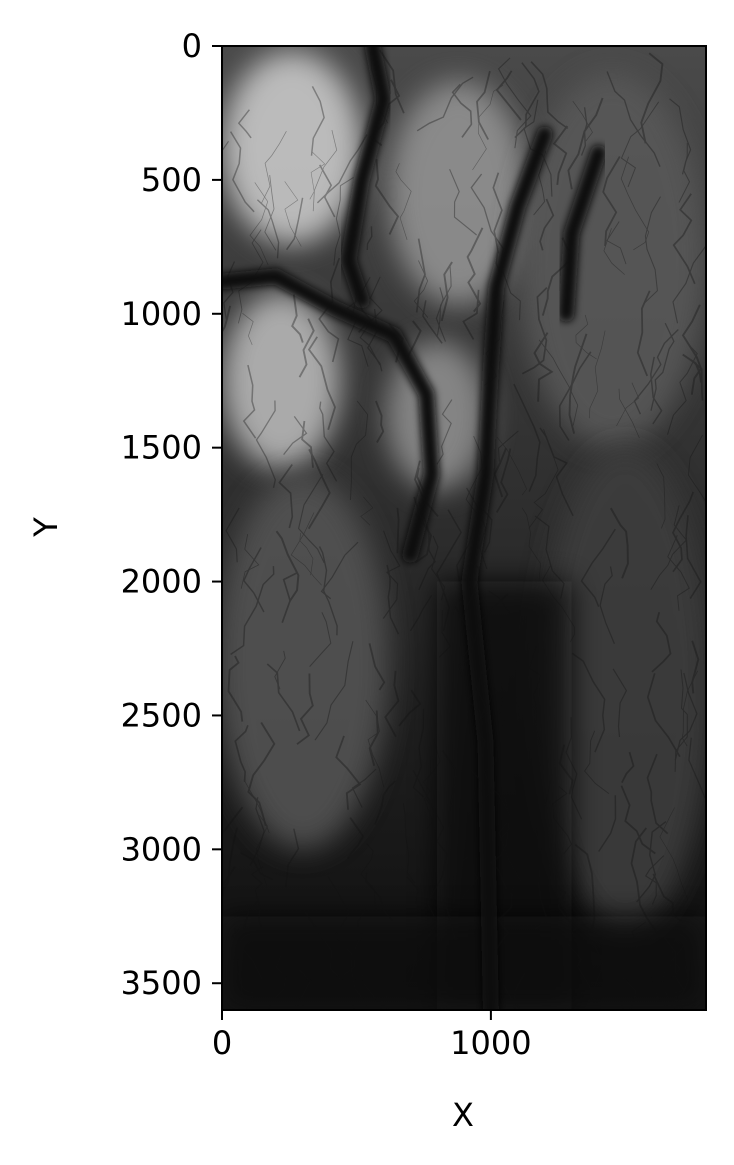 The height and width of the screenshot is (1165, 734). What do you see at coordinates (622, 688) in the screenshot?
I see `heatmap-region-slope-e` at bounding box center [622, 688].